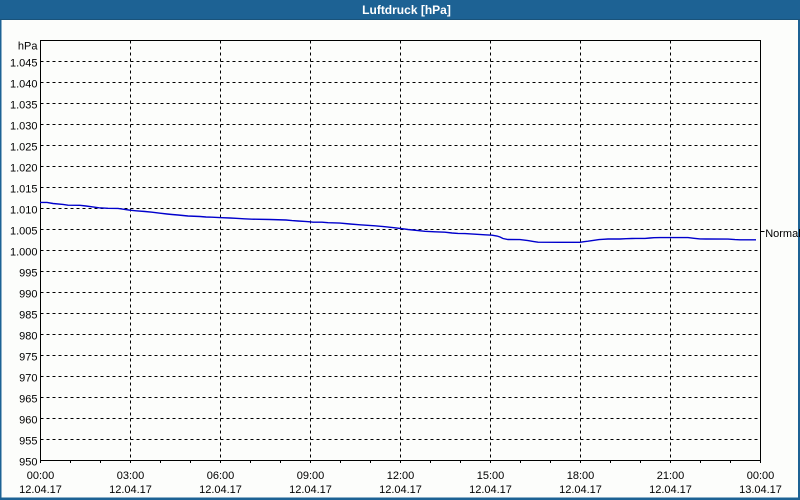 The height and width of the screenshot is (500, 800). Describe the element at coordinates (406, 10) in the screenshot. I see `svg-text: Luftdruck [hPa]` at that location.